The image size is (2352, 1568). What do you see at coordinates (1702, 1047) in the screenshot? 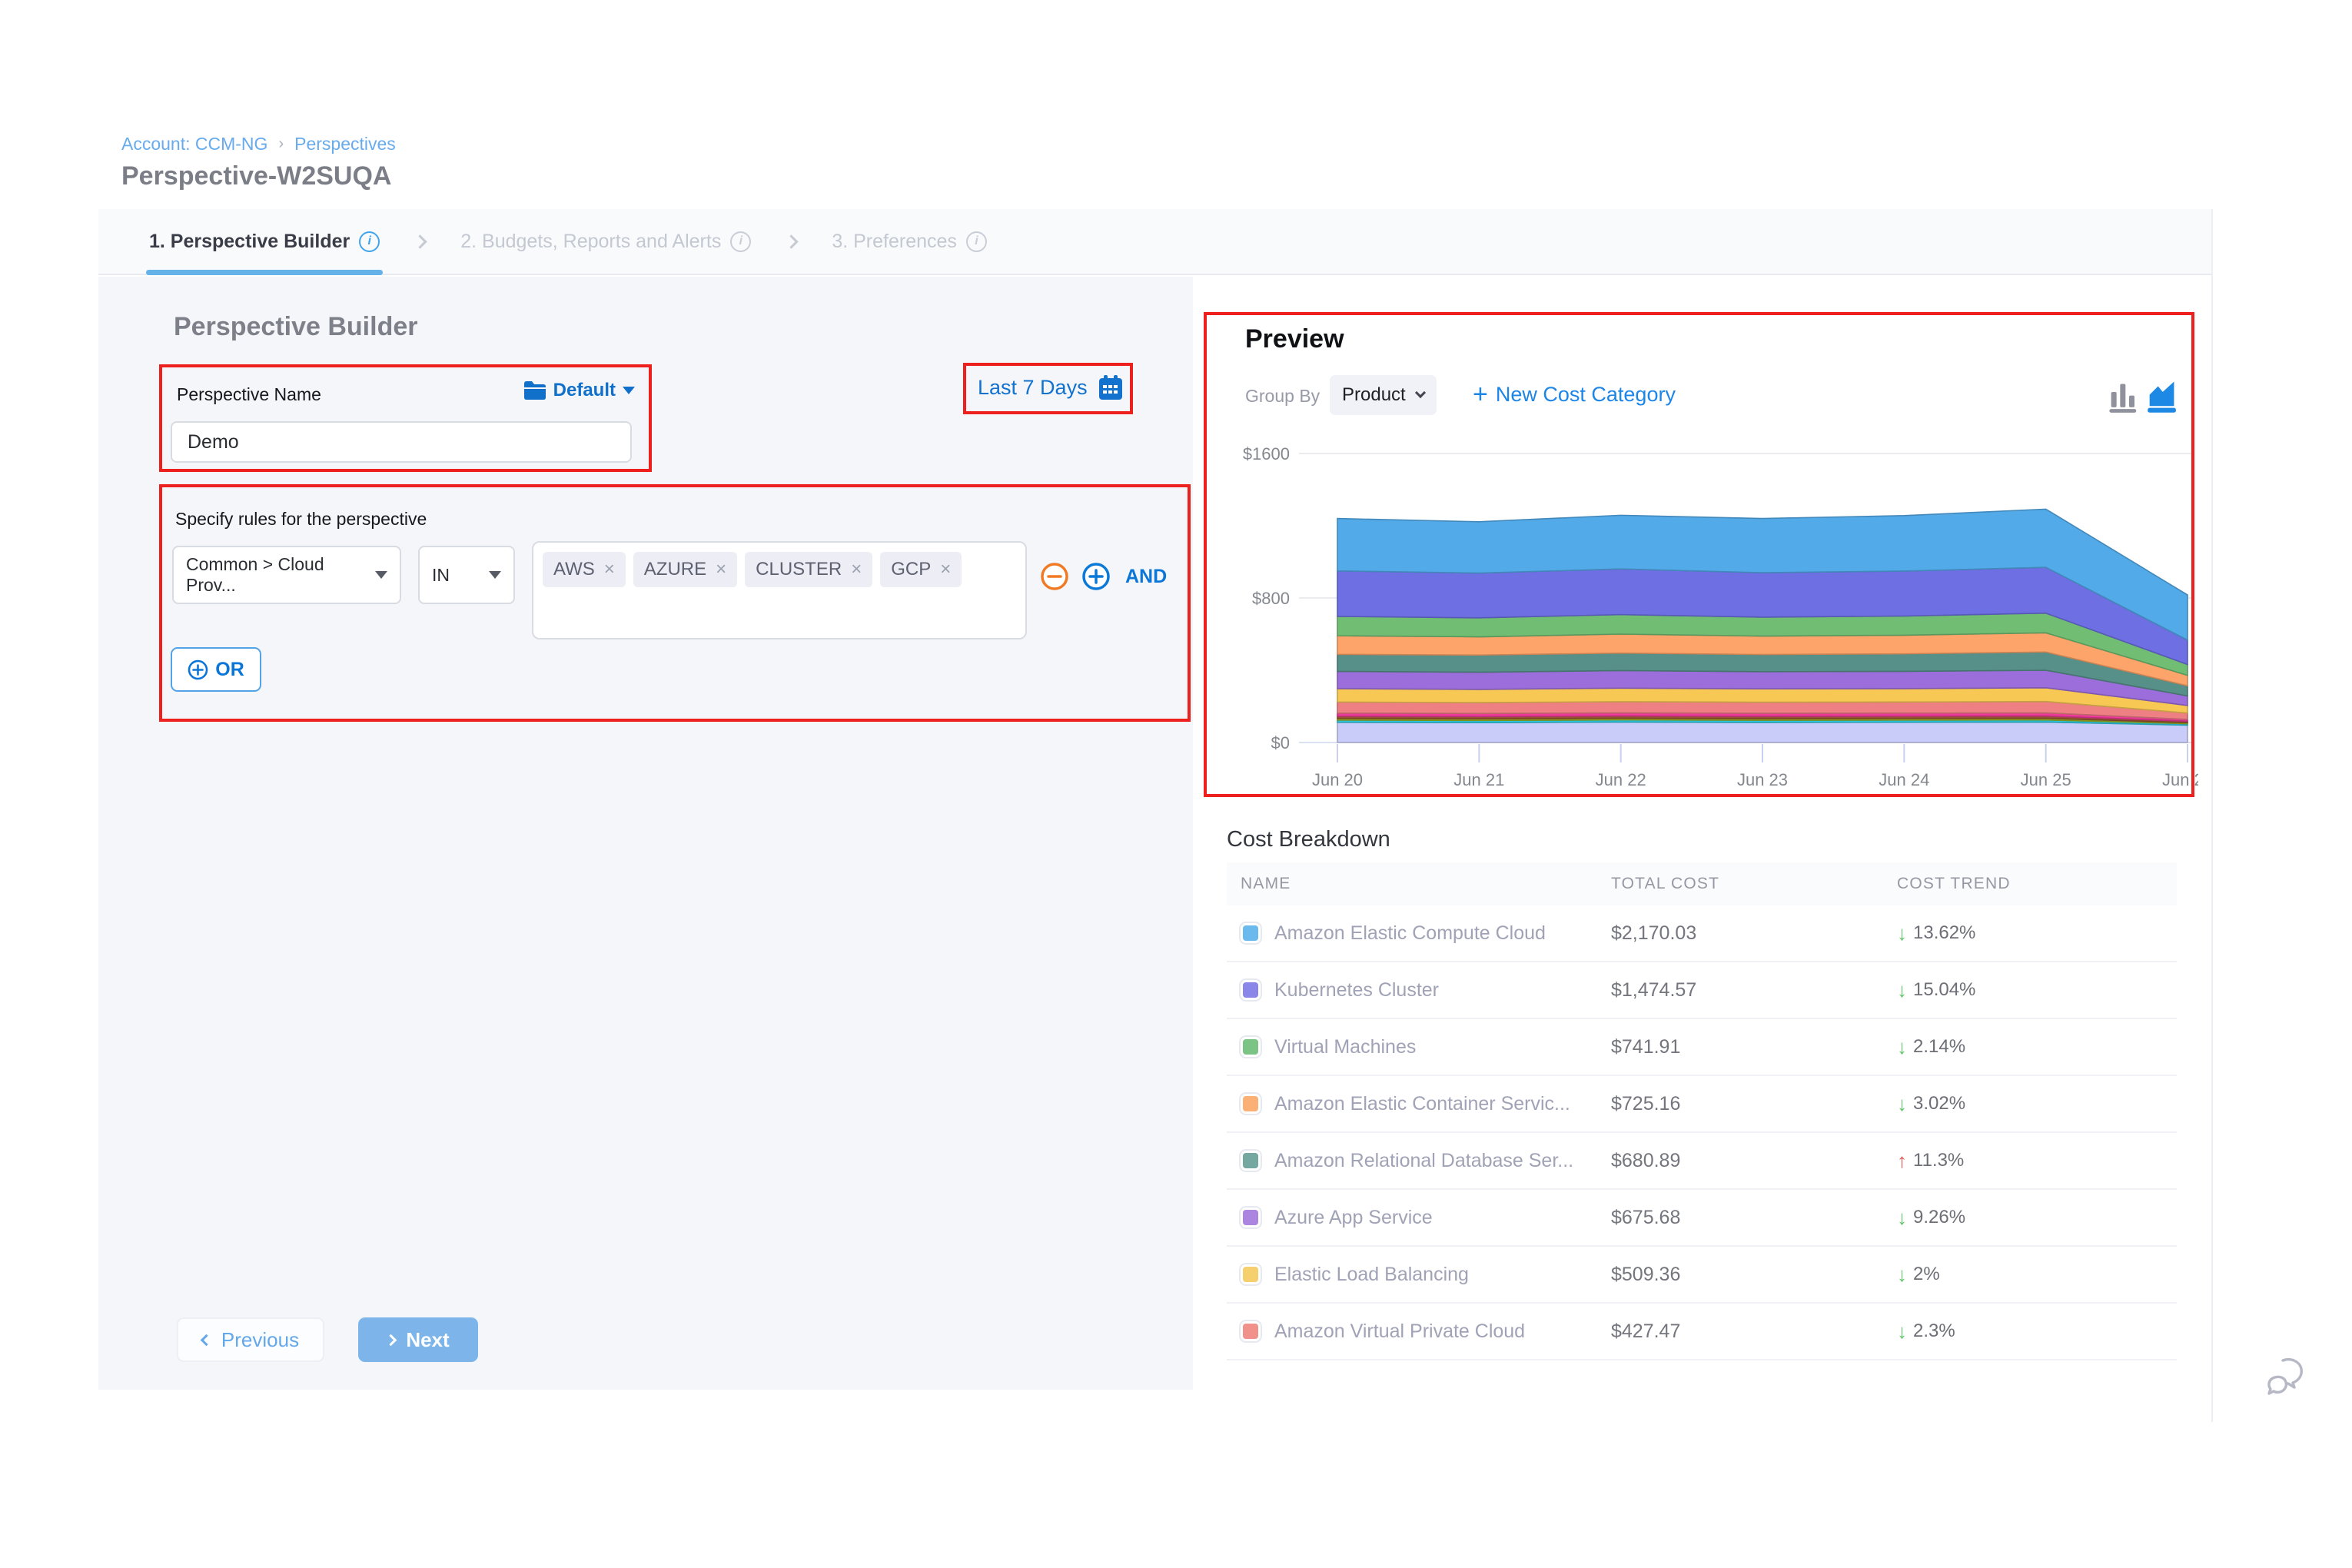
I see `table-row: Virtual Machines $741.91 ↓ 2.14%` at bounding box center [1702, 1047].